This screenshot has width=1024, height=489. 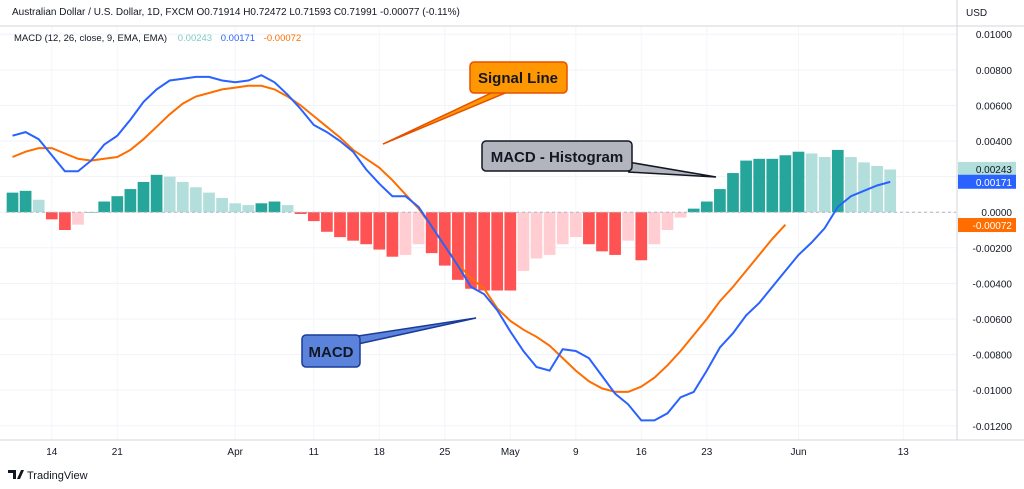 I want to click on x-tick-label: 25, so click(x=445, y=452).